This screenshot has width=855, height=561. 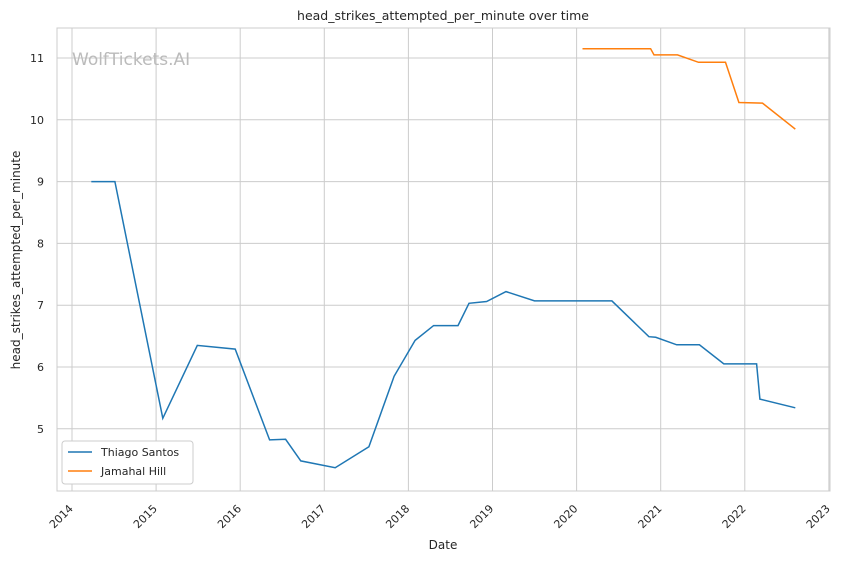 What do you see at coordinates (443, 545) in the screenshot?
I see `x-axis-label: Date` at bounding box center [443, 545].